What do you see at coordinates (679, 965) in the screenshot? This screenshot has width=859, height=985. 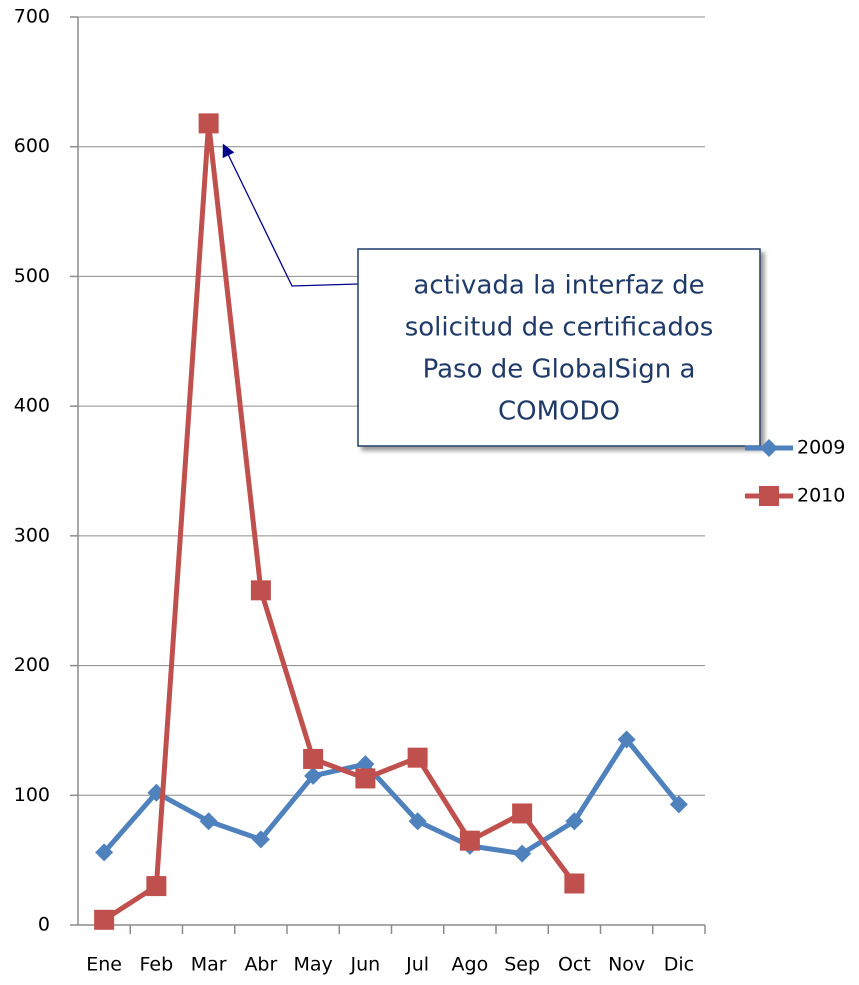 I see `x-tick-label: Dic` at bounding box center [679, 965].